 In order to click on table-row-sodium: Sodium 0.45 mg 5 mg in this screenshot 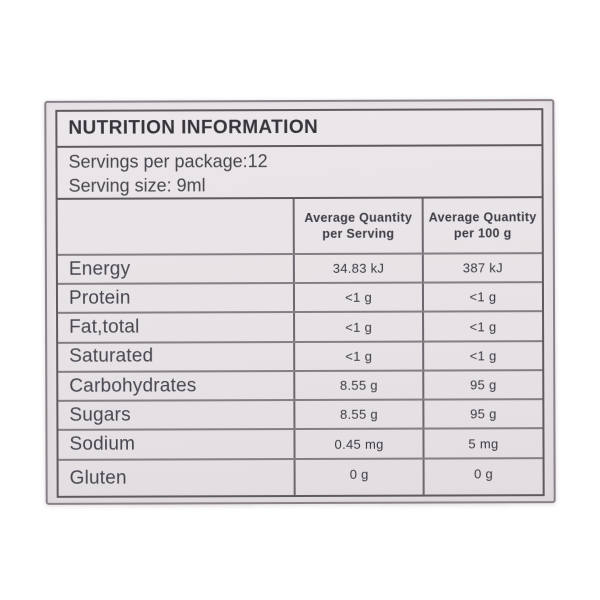, I will do `click(300, 443)`.